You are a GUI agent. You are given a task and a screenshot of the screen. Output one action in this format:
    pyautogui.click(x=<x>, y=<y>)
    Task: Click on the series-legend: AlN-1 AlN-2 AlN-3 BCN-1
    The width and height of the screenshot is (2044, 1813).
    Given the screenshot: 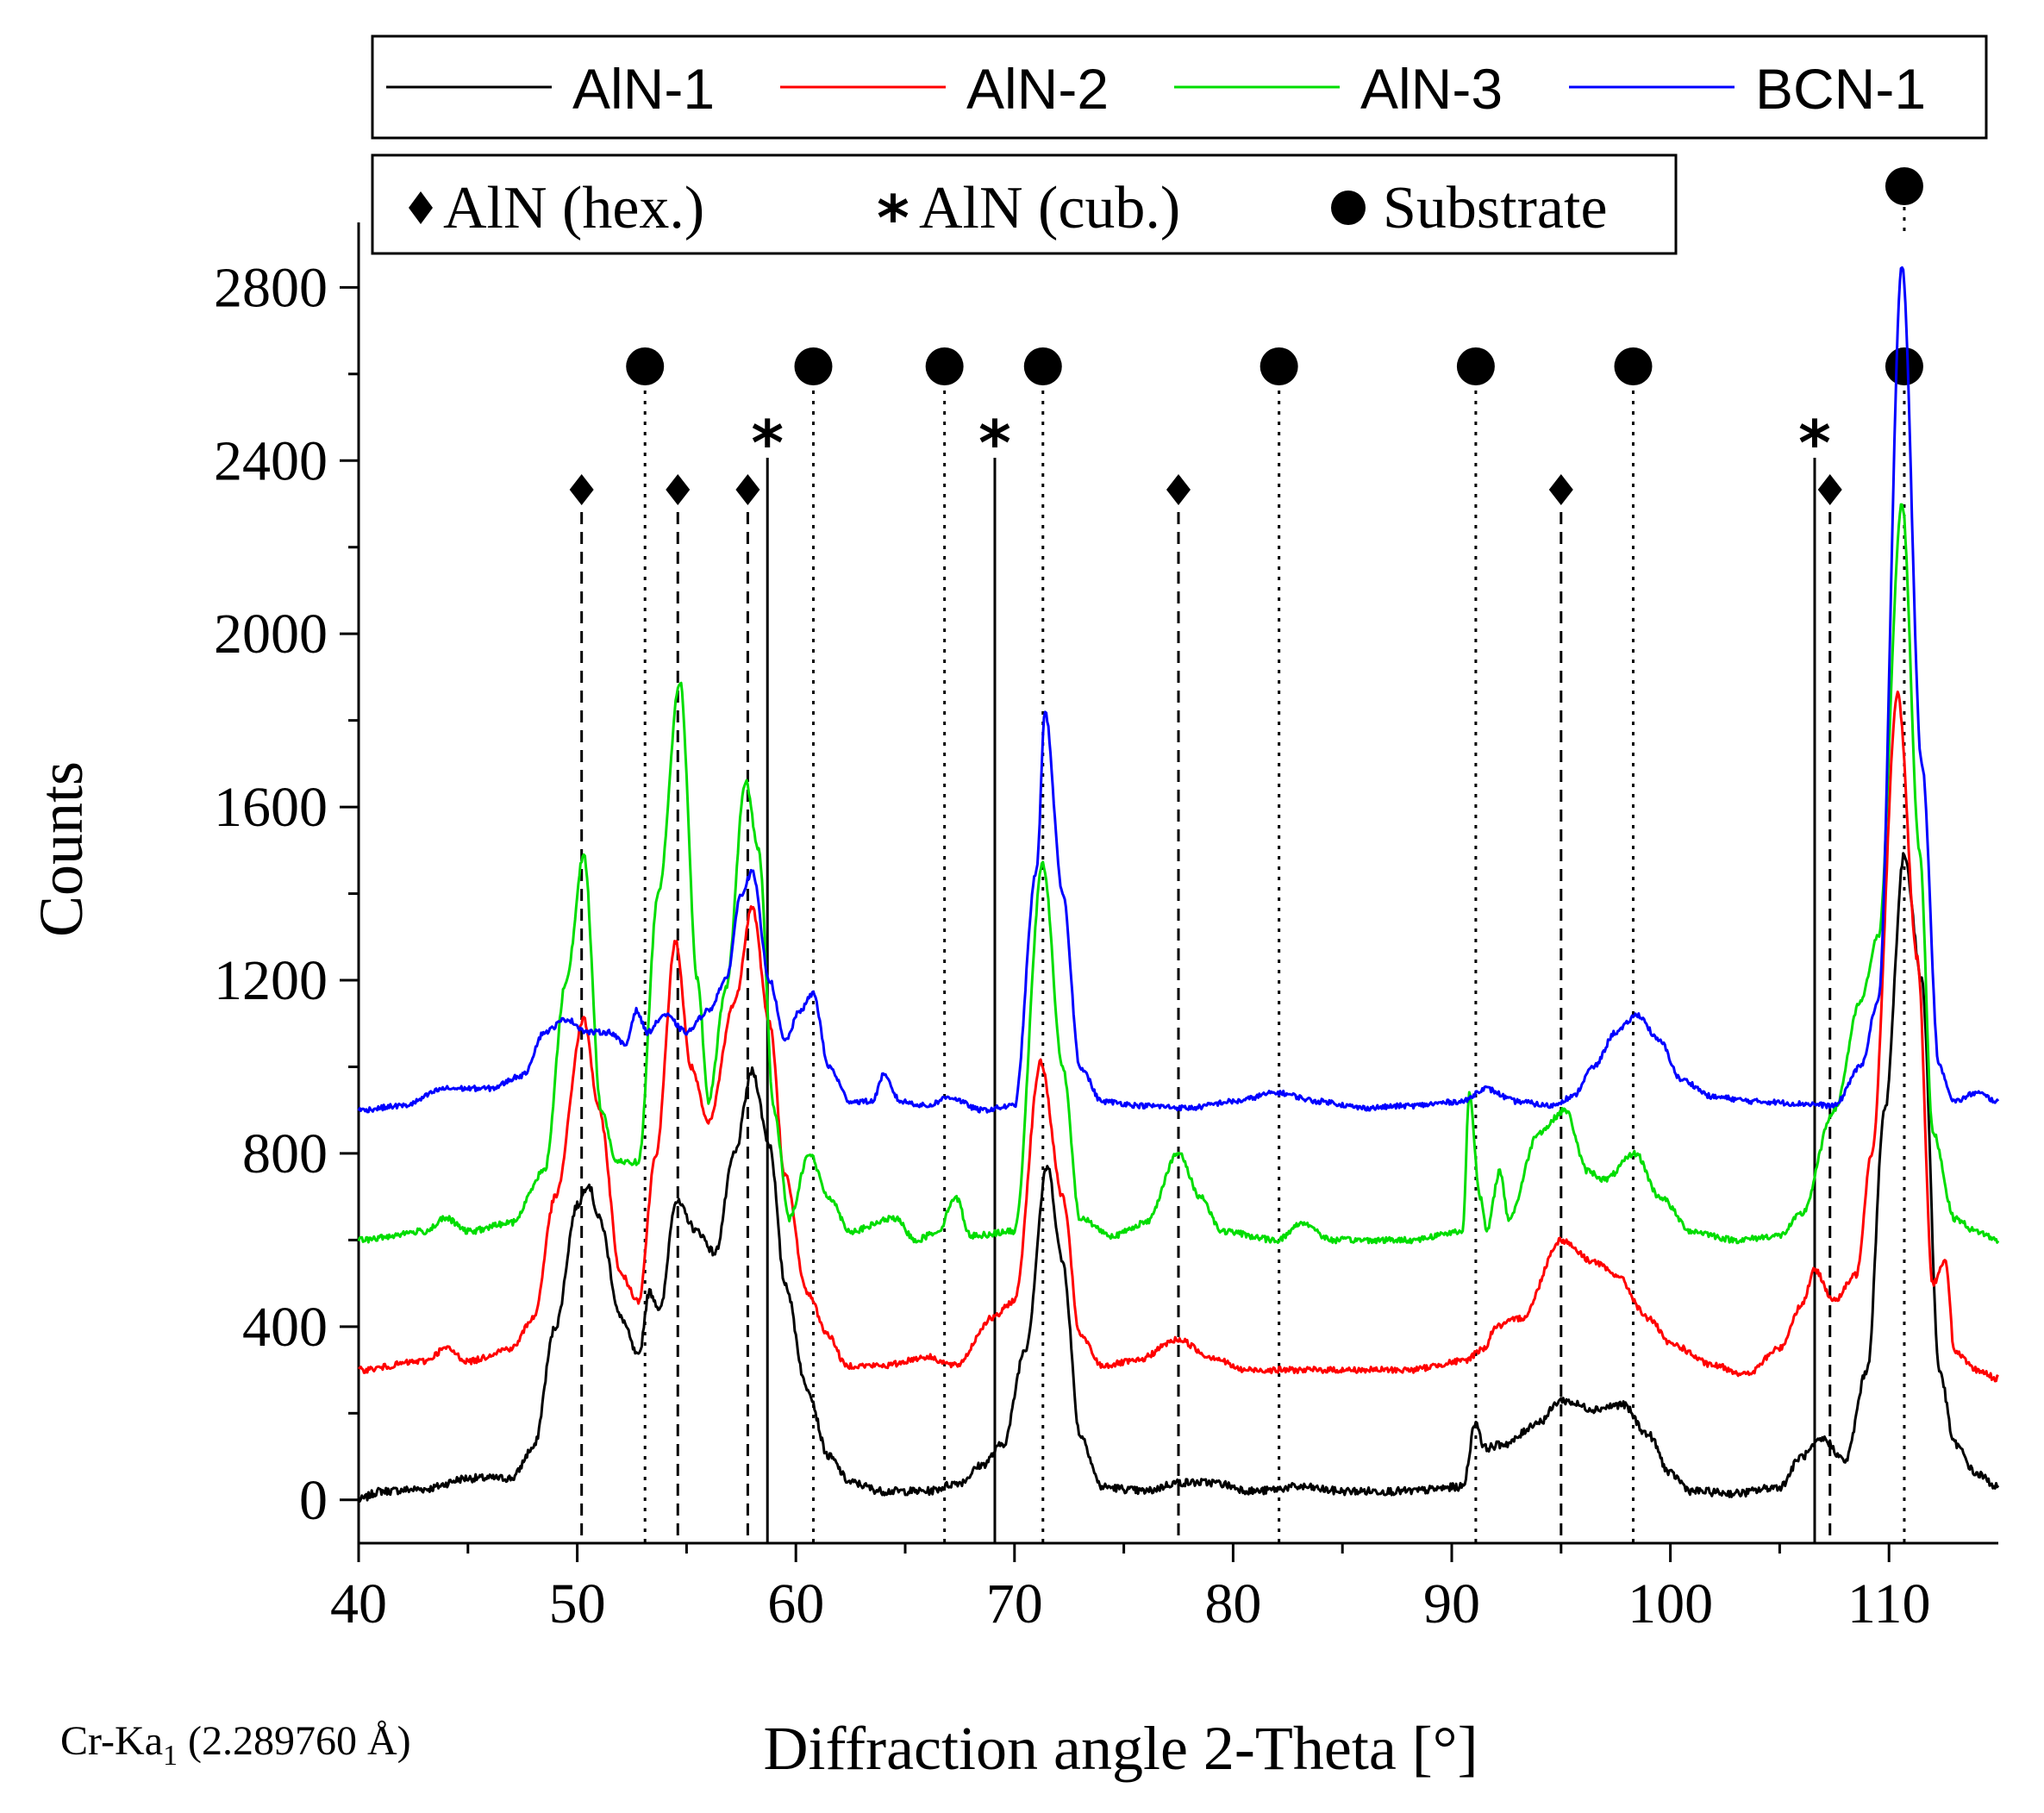 What is the action you would take?
    pyautogui.click(x=1179, y=87)
    